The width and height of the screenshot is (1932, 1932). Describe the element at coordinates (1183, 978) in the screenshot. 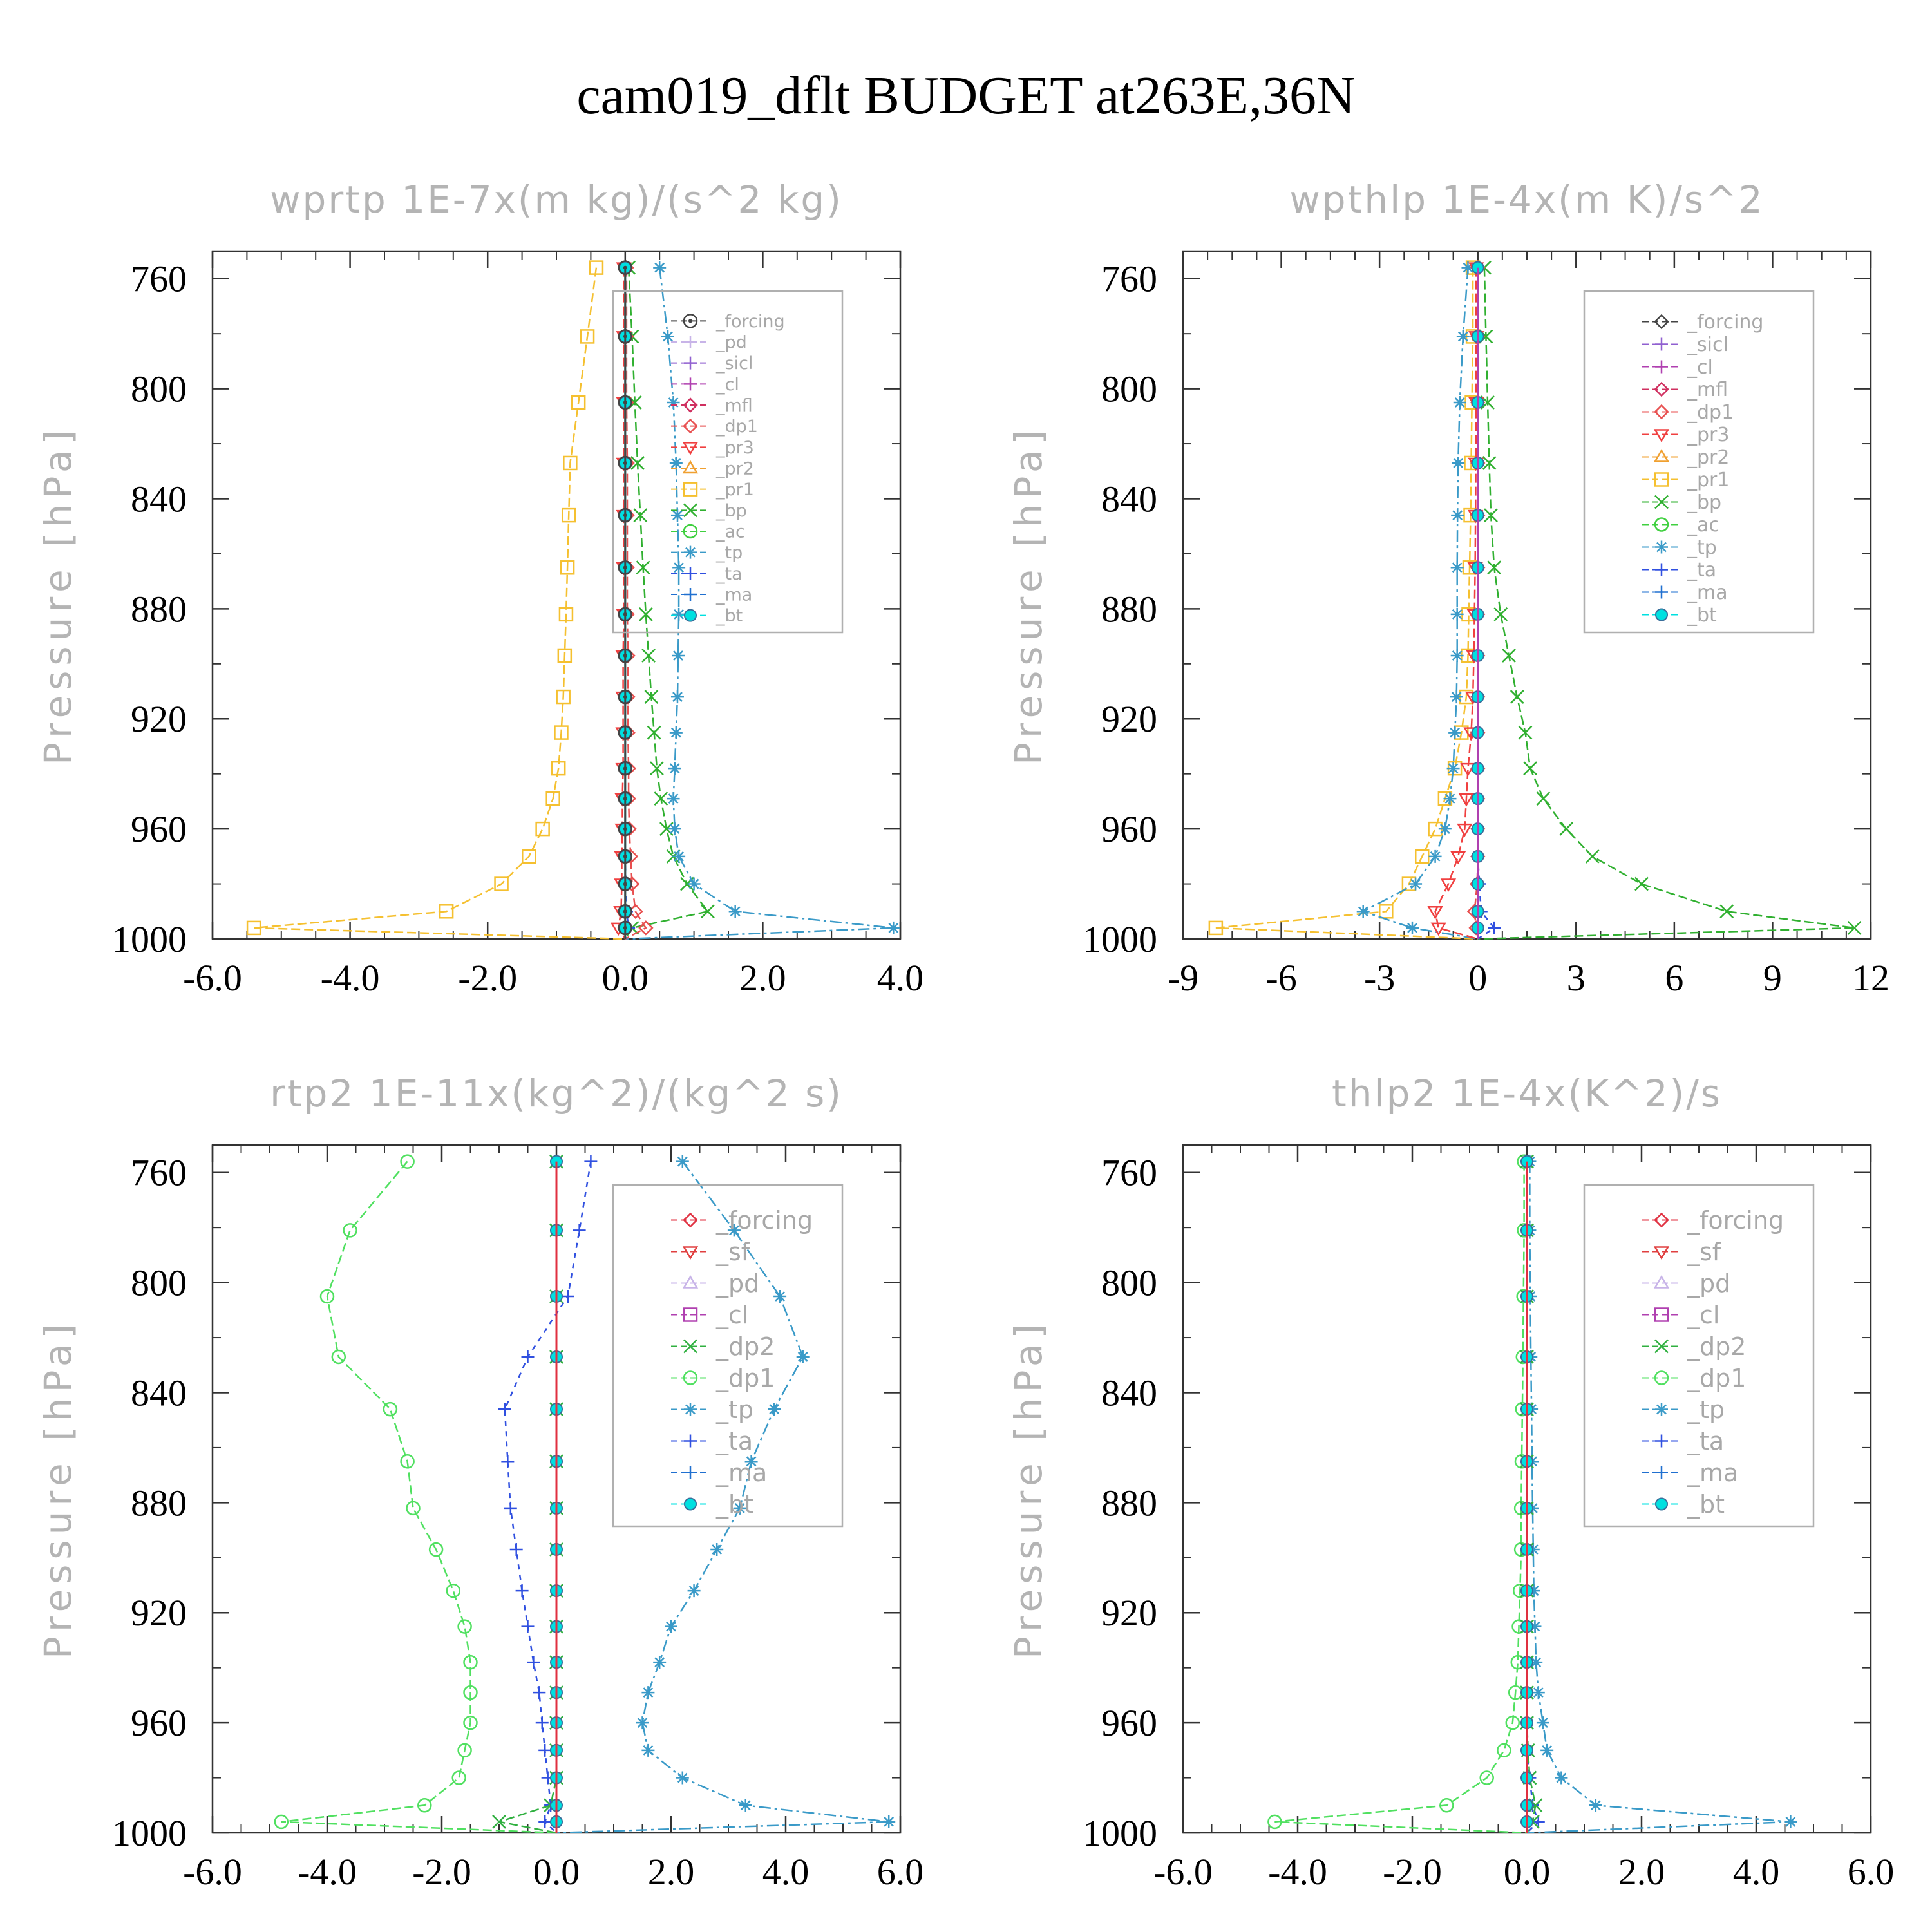

I see `x-tick-label: -9` at that location.